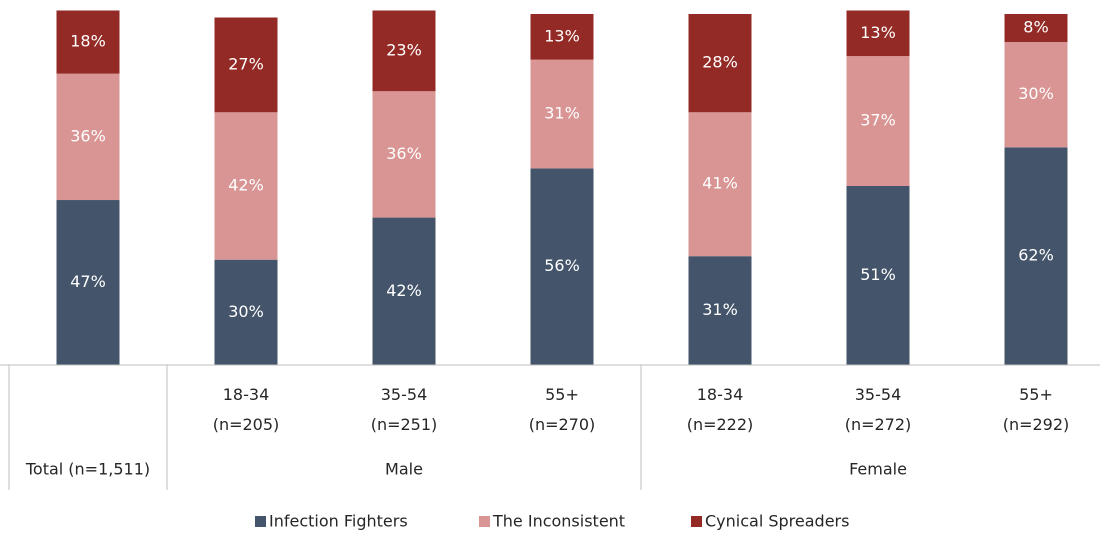  What do you see at coordinates (878, 424) in the screenshot?
I see `x-tick-label-line: (n=272)` at bounding box center [878, 424].